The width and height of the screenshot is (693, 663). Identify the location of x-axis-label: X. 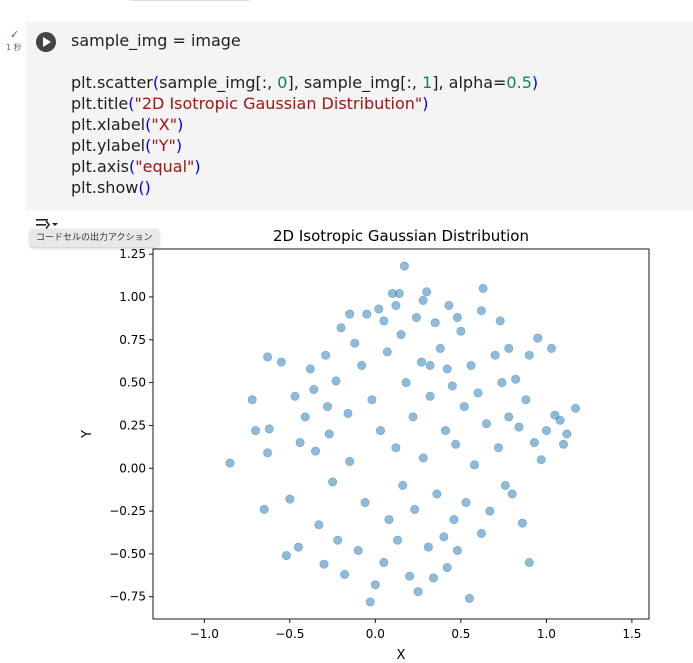
(401, 655).